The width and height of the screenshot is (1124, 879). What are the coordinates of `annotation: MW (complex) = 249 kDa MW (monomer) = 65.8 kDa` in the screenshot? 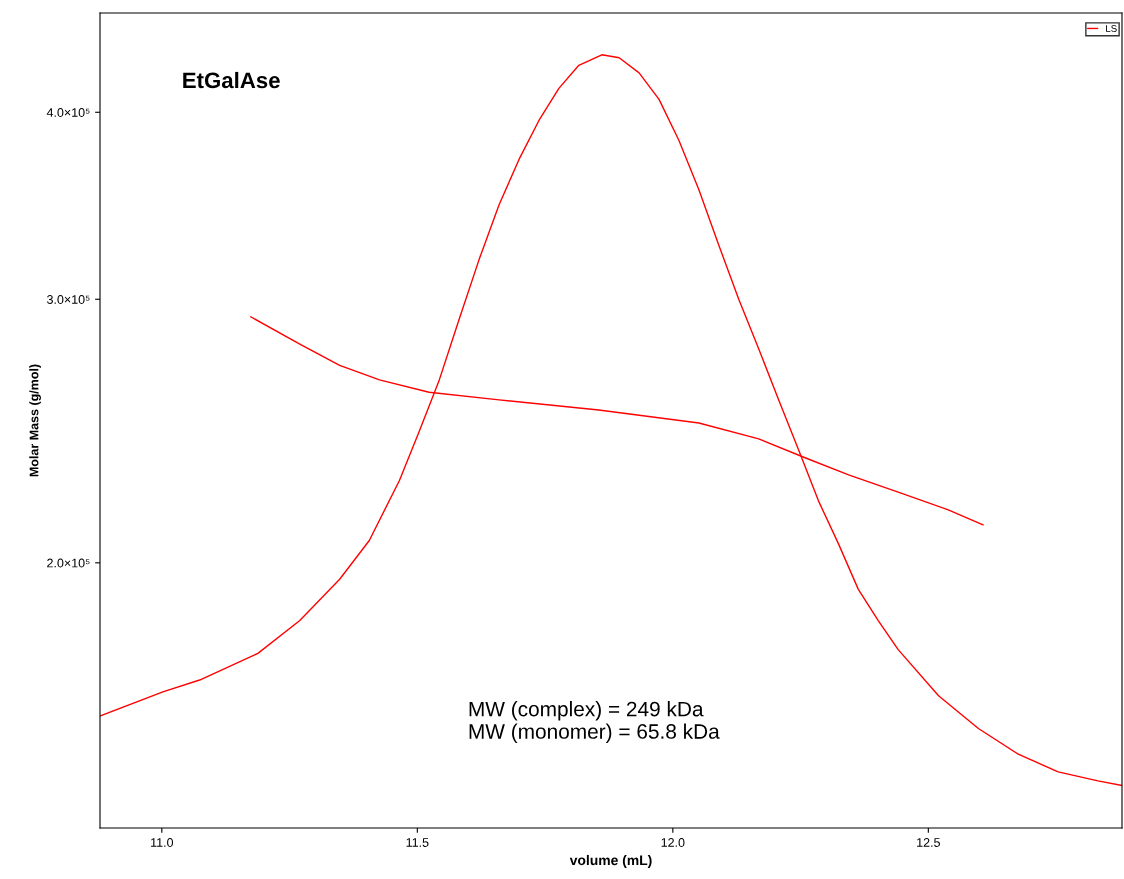 It's located at (594, 722).